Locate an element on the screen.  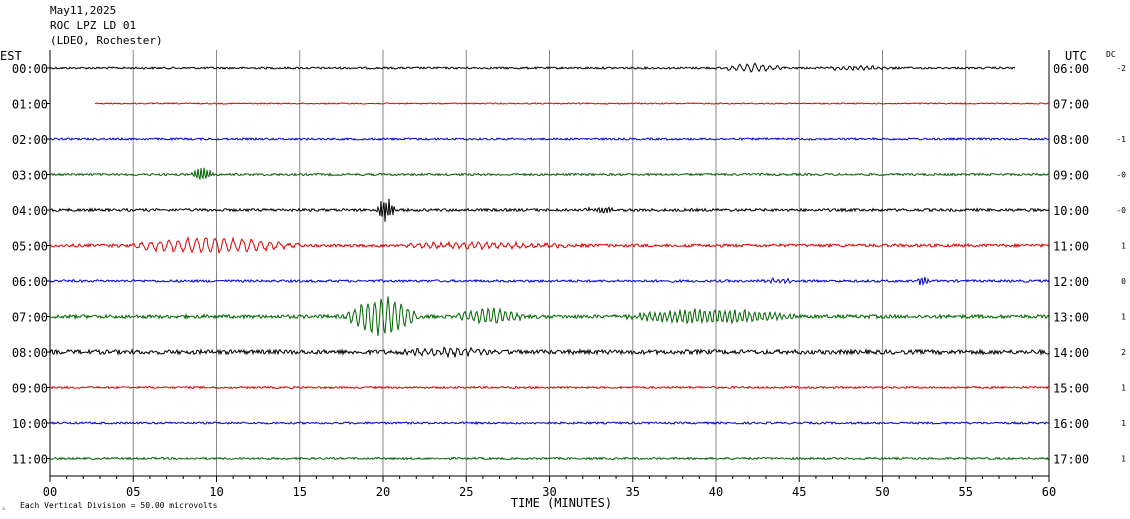
utc-hour-label: 16:00 is located at coordinates (1071, 424).